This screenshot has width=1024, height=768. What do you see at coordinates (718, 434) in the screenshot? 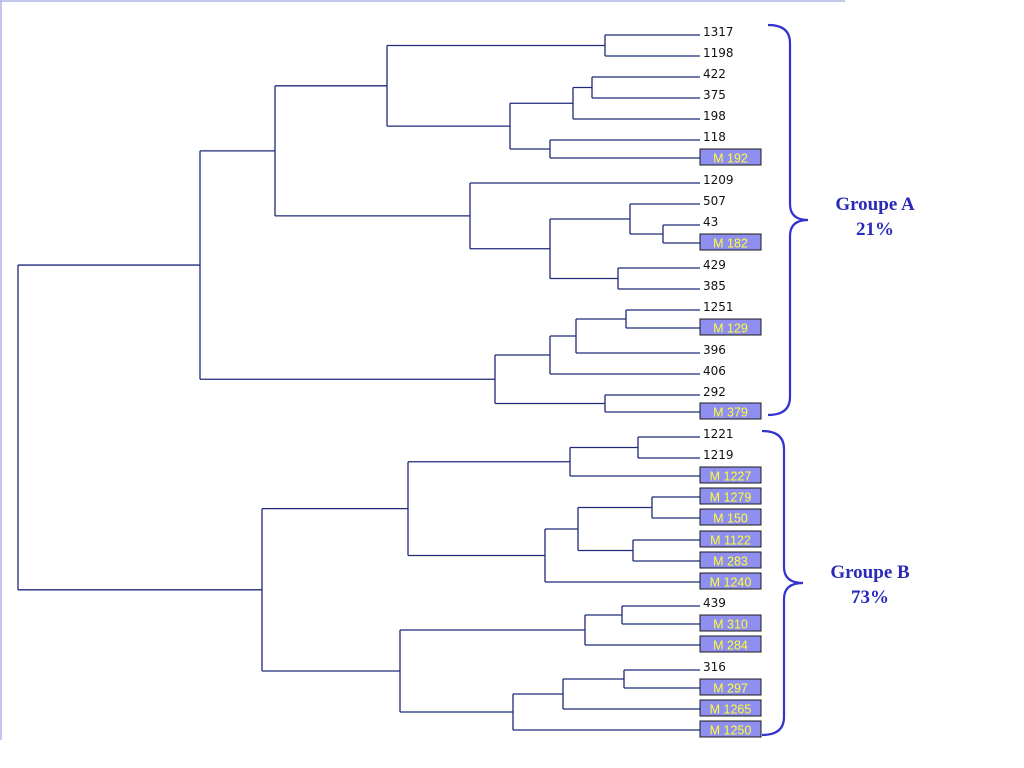
I see `leaf-label: 1221` at bounding box center [718, 434].